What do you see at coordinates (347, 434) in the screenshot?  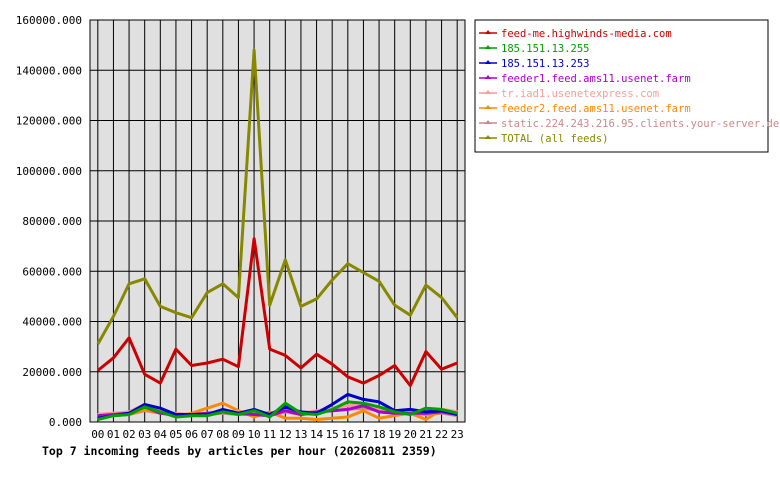 I see `x-tick-label: 16` at bounding box center [347, 434].